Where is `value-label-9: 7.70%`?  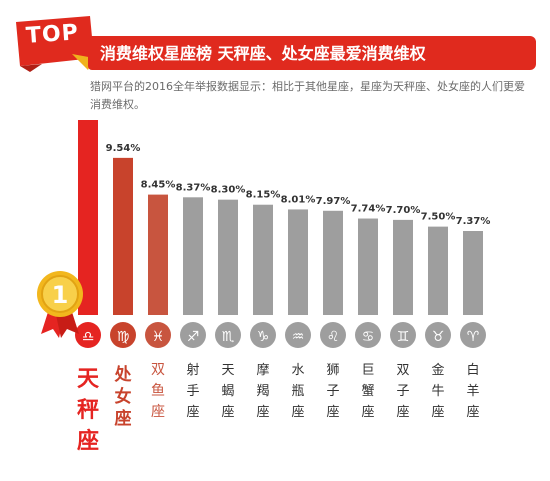
value-label-9: 7.70% is located at coordinates (403, 210).